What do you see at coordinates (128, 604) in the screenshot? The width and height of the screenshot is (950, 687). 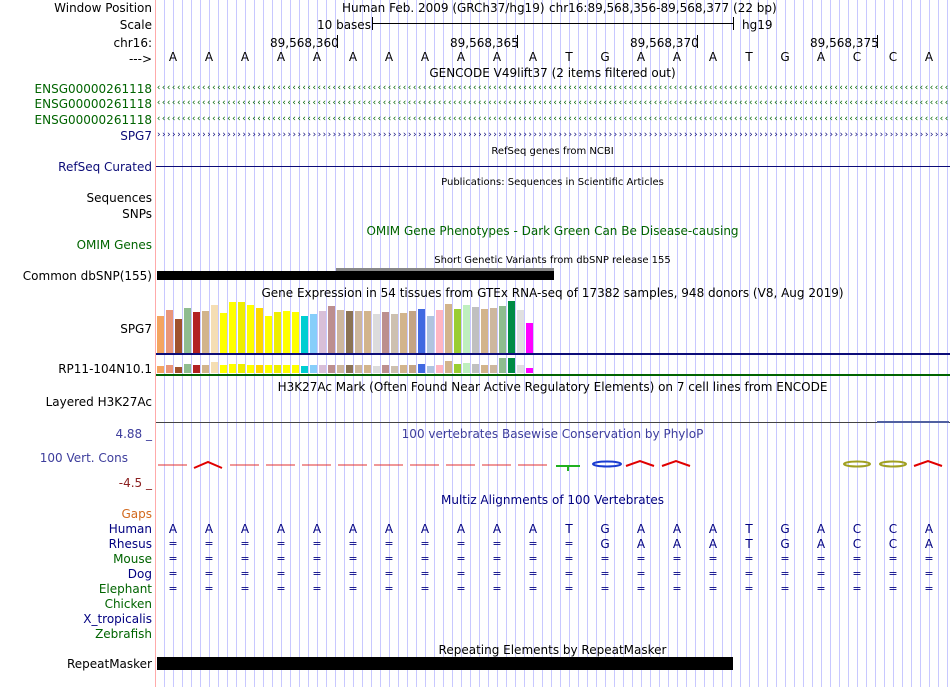 I see `species-label: Chicken` at bounding box center [128, 604].